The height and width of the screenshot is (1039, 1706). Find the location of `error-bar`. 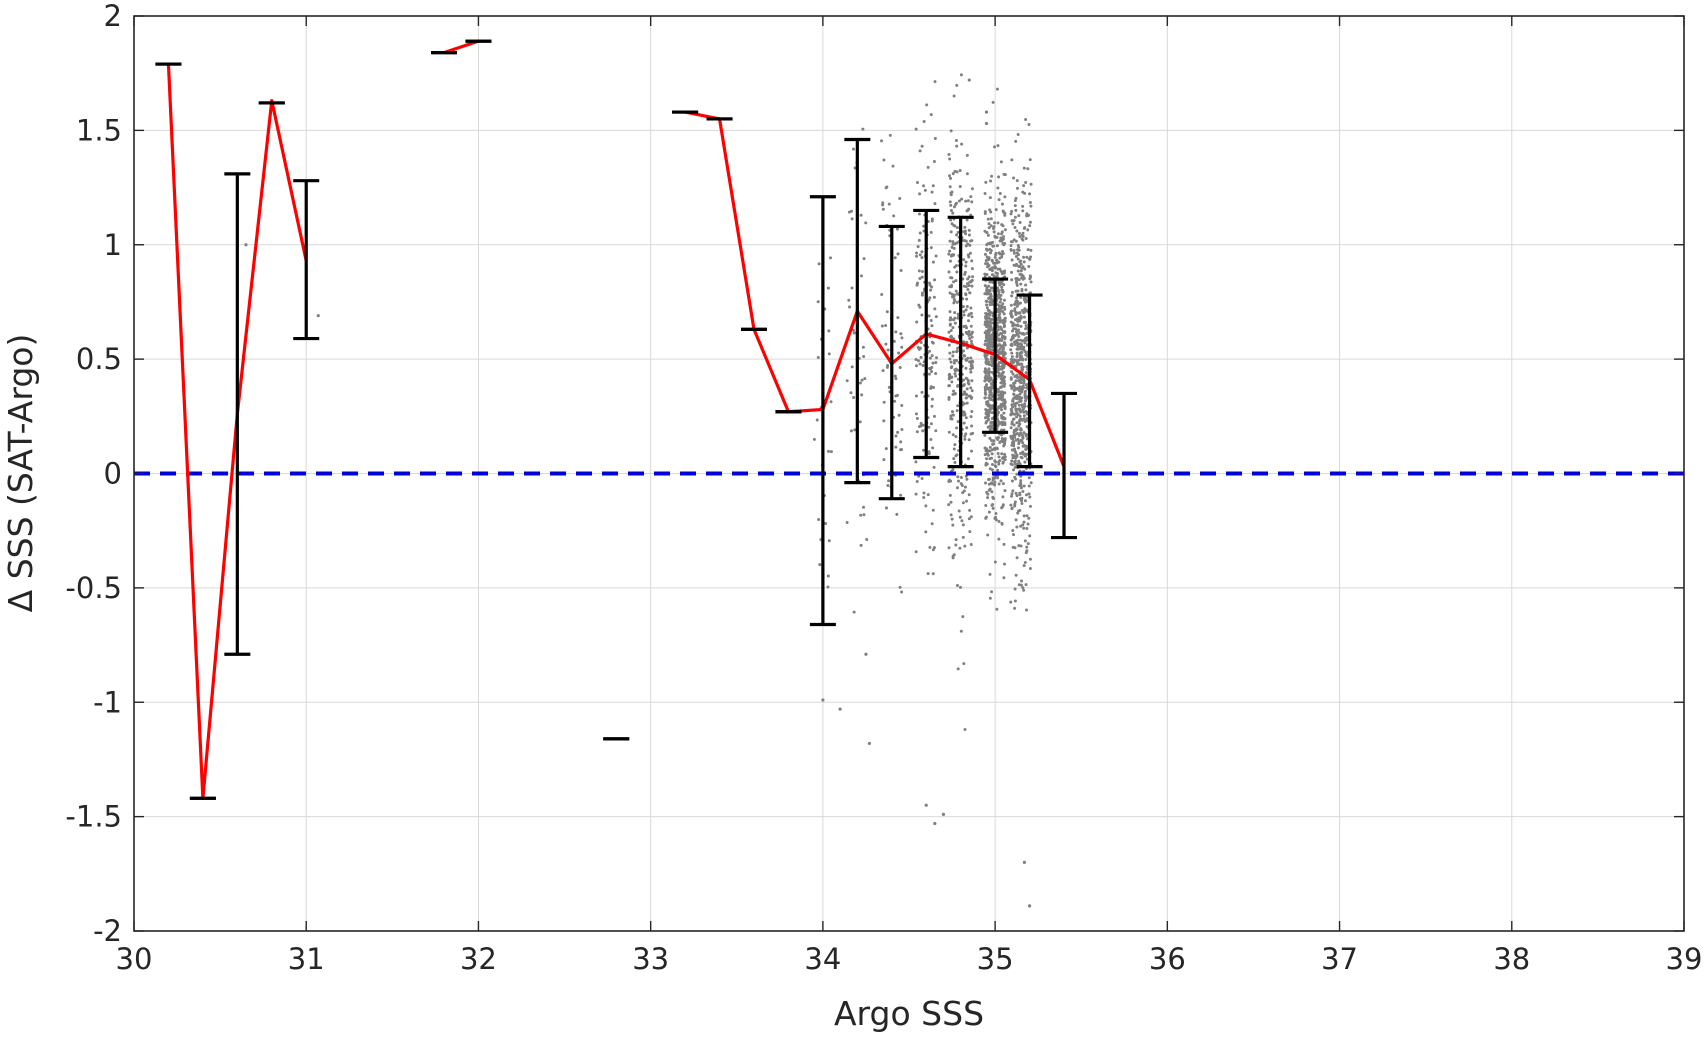

error-bar is located at coordinates (857, 311).